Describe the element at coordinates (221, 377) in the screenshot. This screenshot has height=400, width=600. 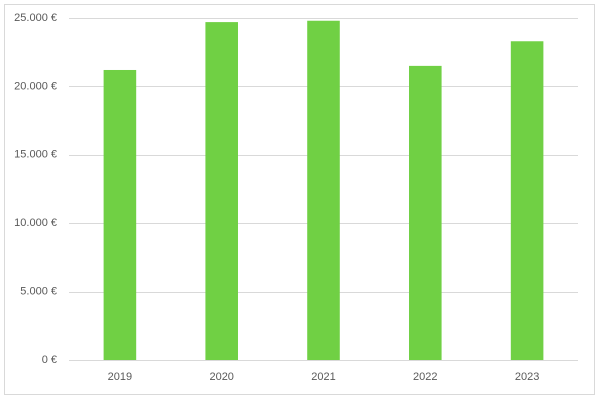
I see `x-tick-label: 2020` at that location.